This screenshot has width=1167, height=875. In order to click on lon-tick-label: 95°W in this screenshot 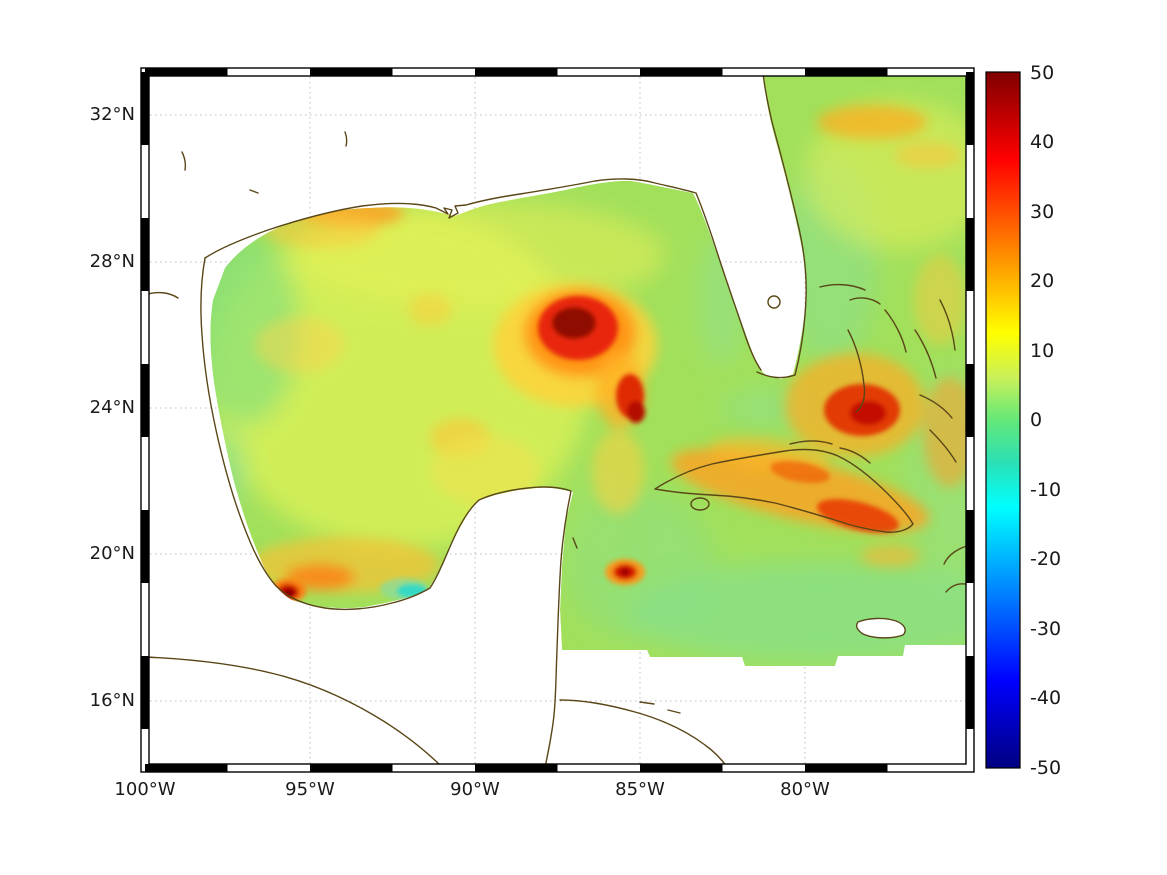, I will do `click(310, 789)`.